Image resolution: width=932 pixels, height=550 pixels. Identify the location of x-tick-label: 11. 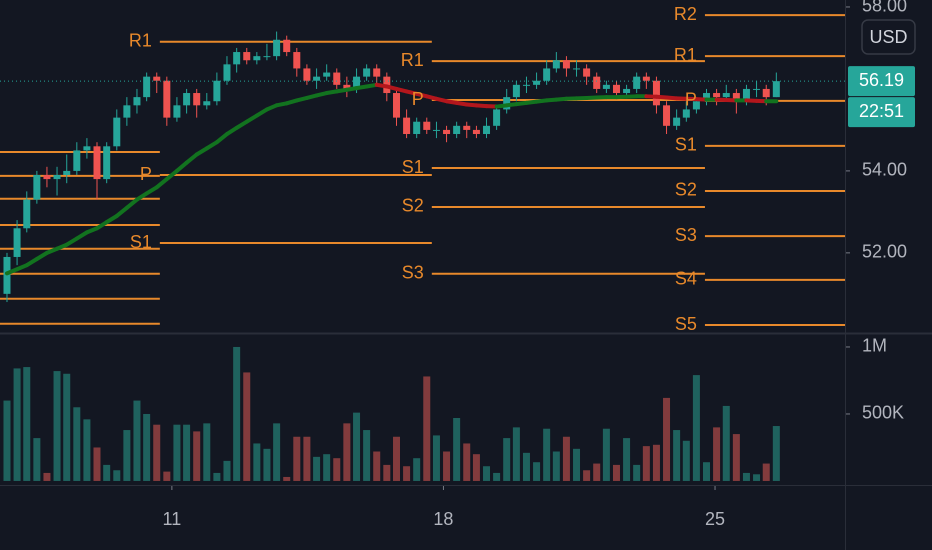
(172, 519).